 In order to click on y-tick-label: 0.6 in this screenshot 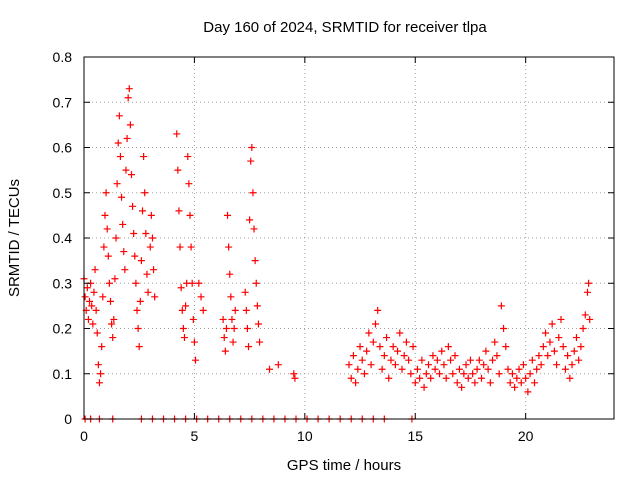, I will do `click(63, 148)`.